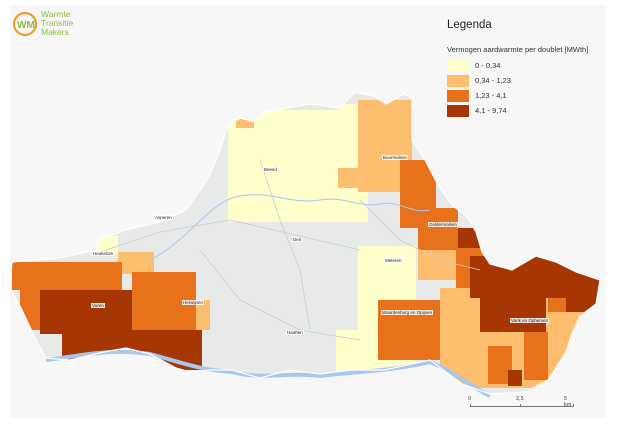  Describe the element at coordinates (470, 399) in the screenshot. I see `scale-label: 0` at that location.